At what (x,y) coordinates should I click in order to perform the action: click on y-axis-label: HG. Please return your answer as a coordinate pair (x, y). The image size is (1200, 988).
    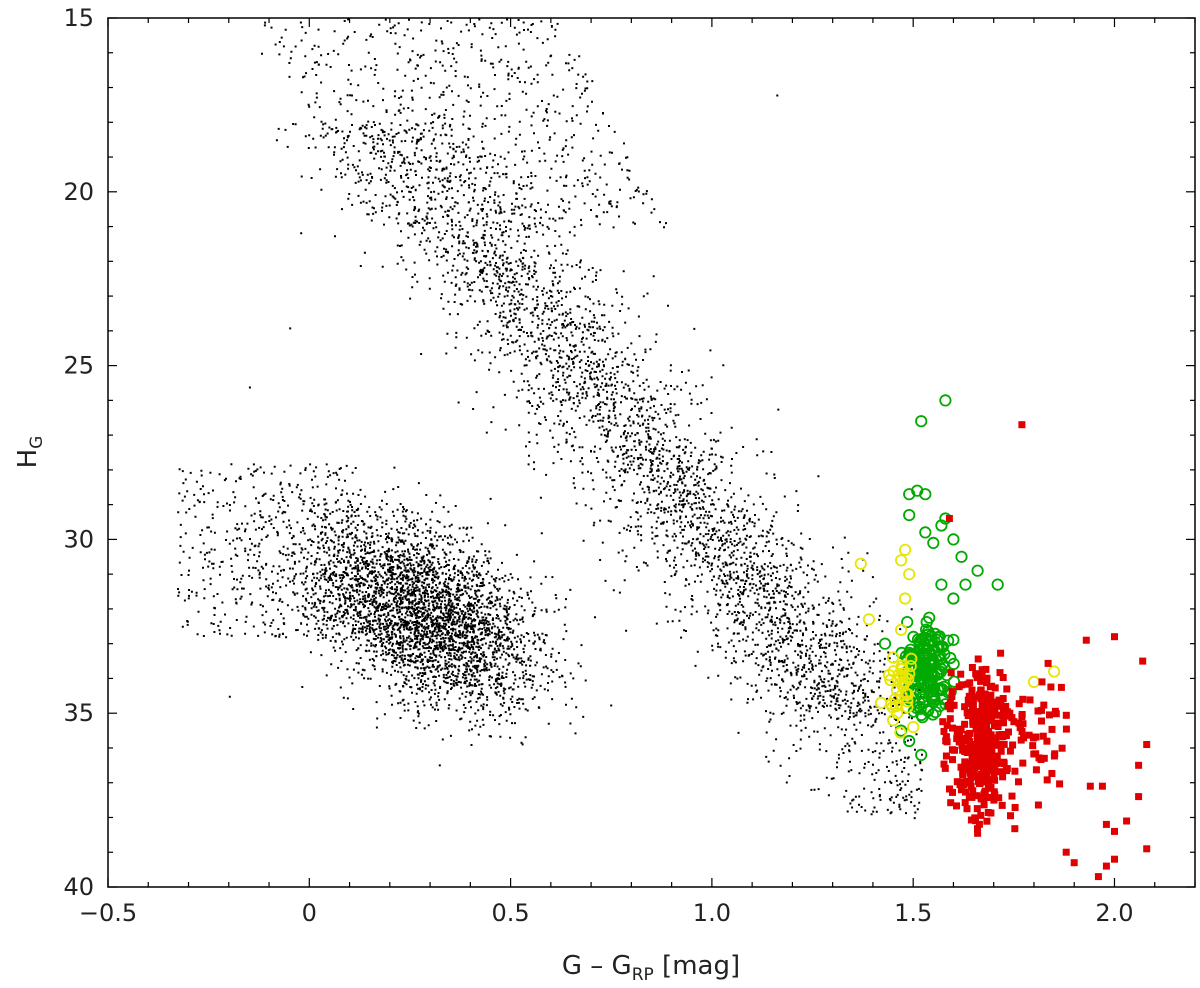
    Looking at the image, I should click on (30, 452).